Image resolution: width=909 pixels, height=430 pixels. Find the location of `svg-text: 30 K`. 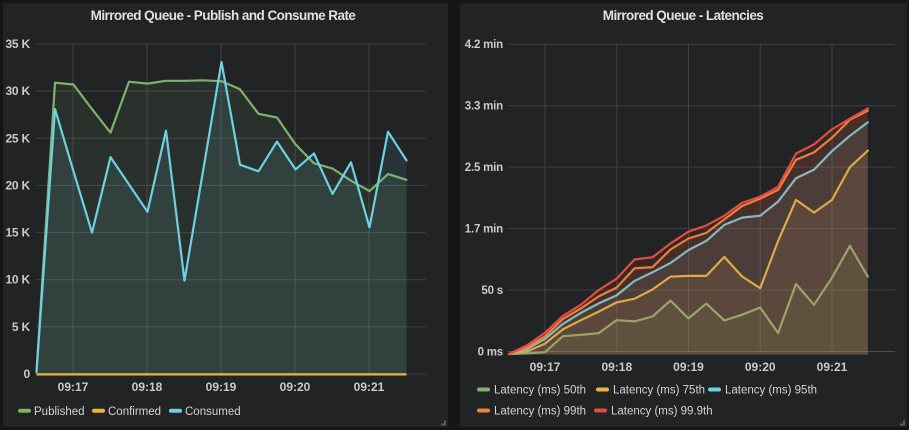

svg-text: 30 K is located at coordinates (17, 91).